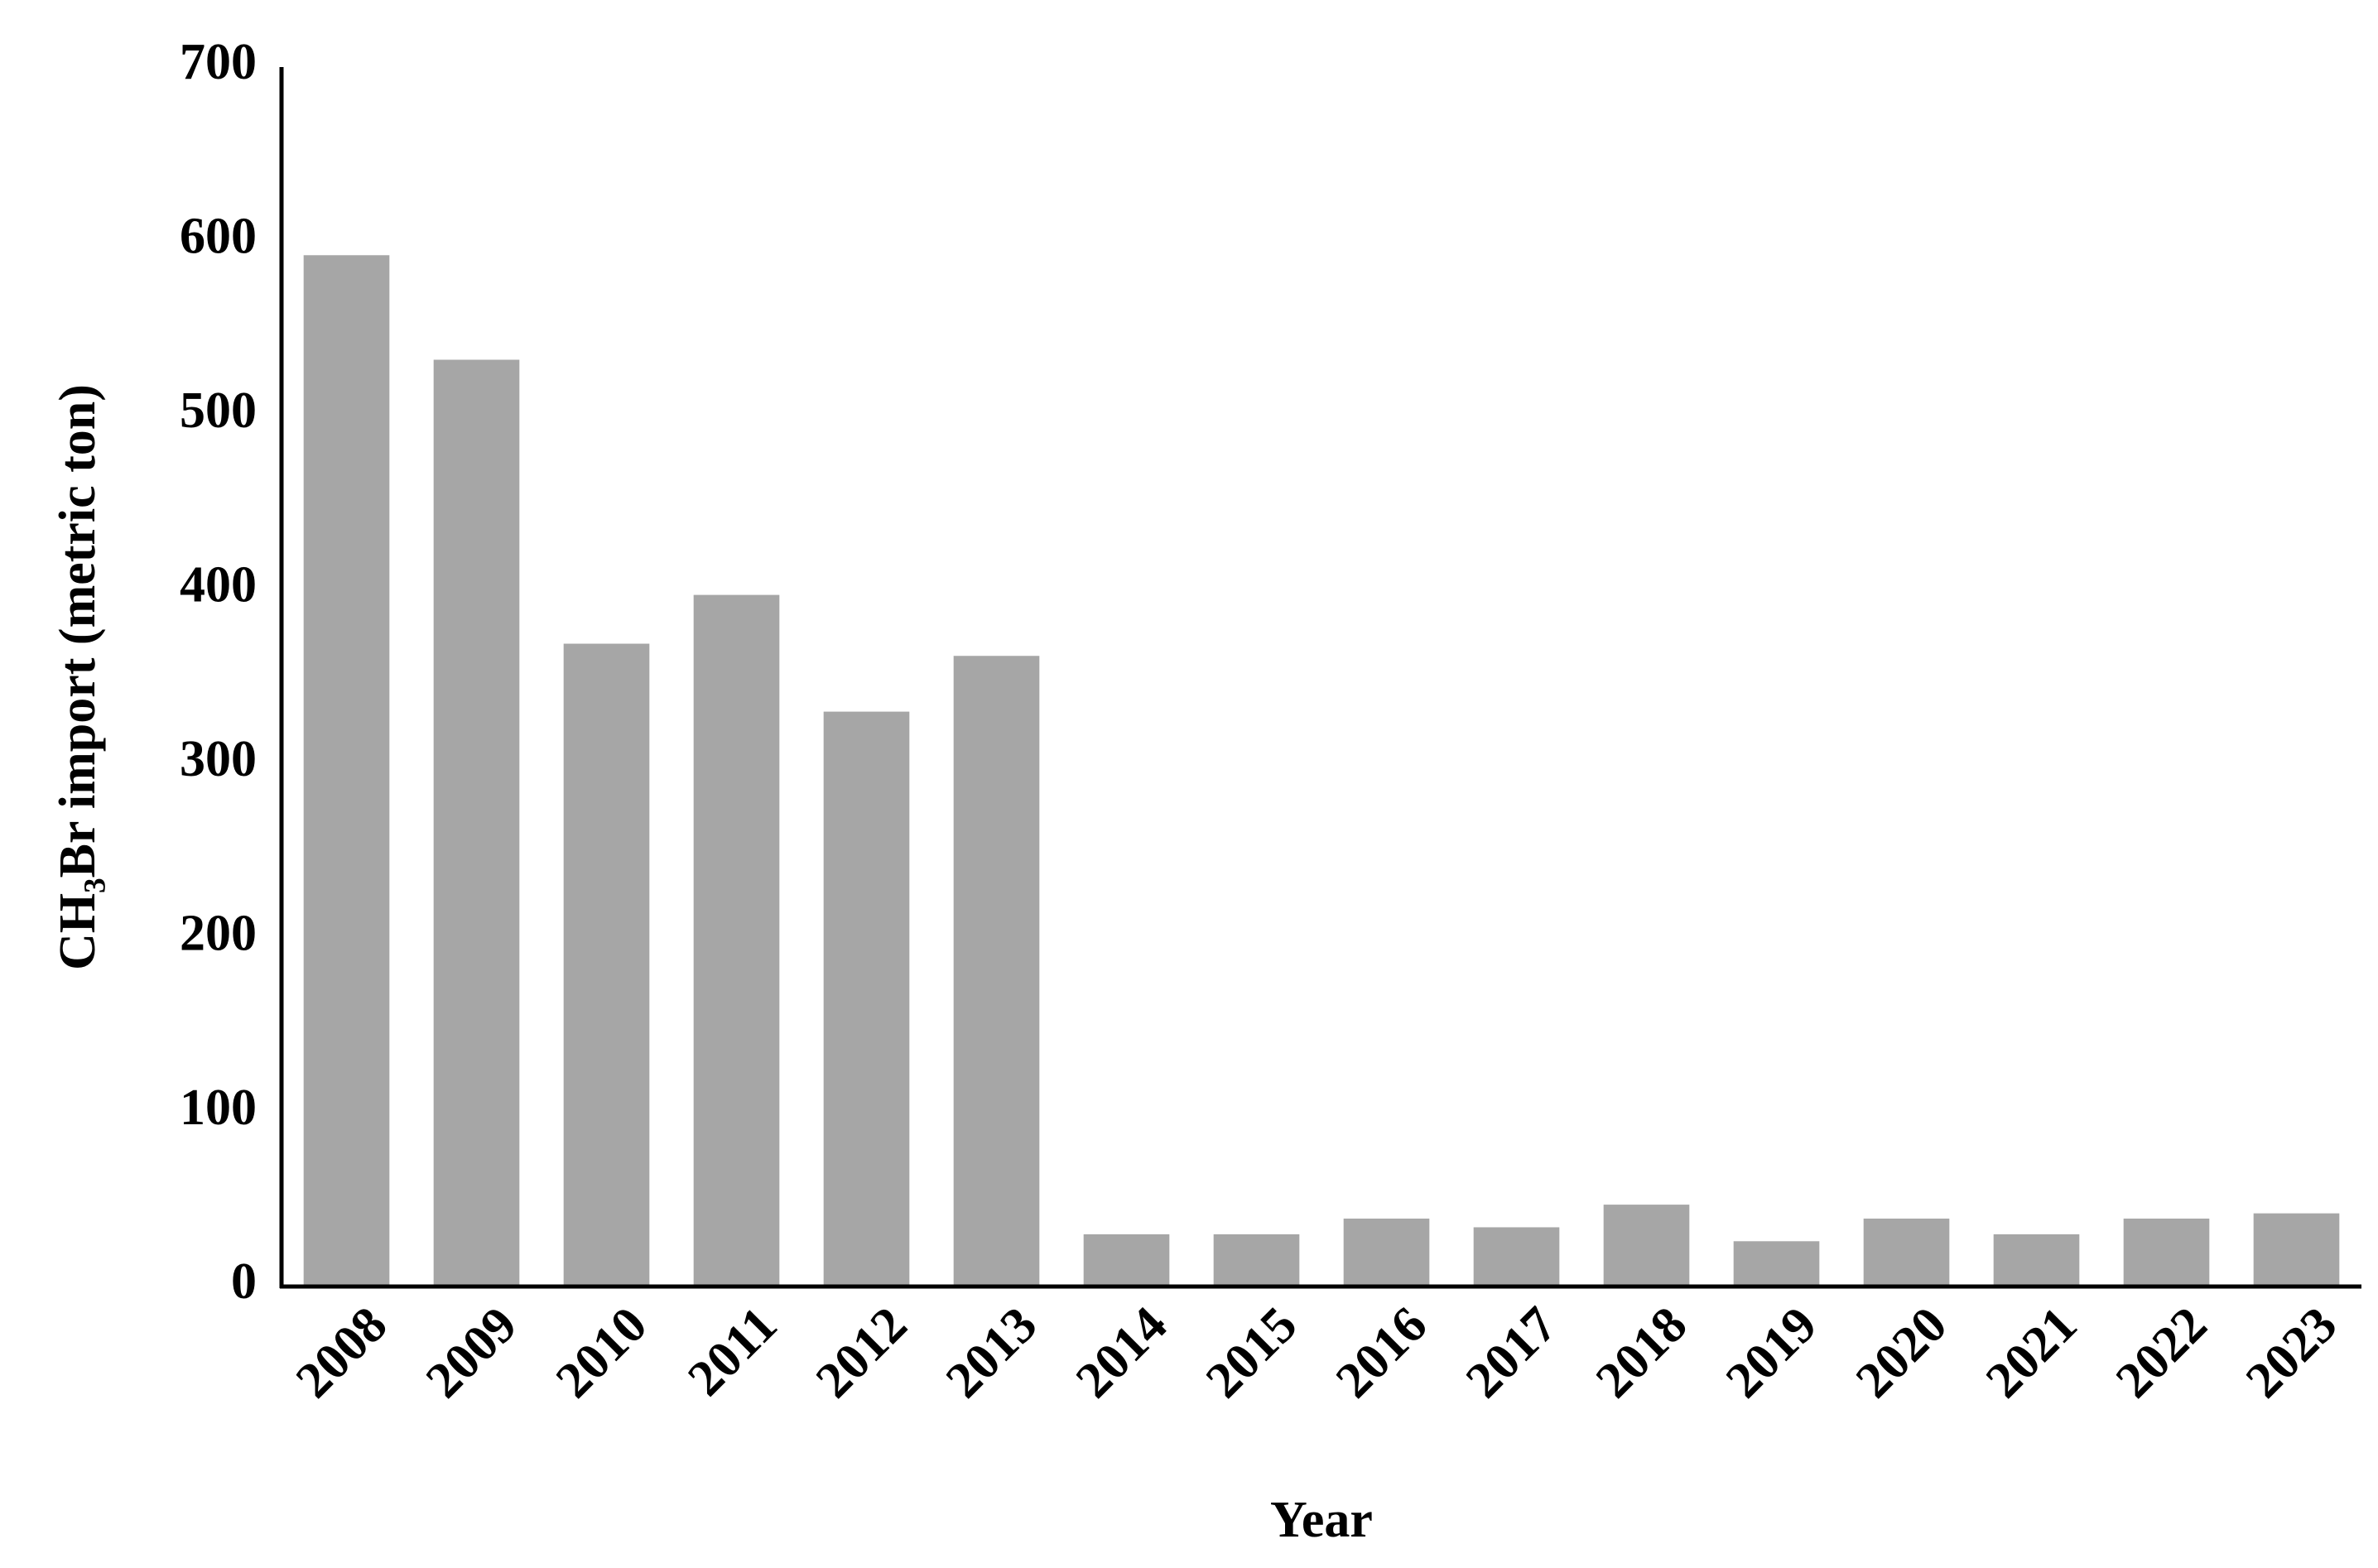 The width and height of the screenshot is (2378, 1568). Describe the element at coordinates (862, 1352) in the screenshot. I see `x-tick-label: 2012` at that location.